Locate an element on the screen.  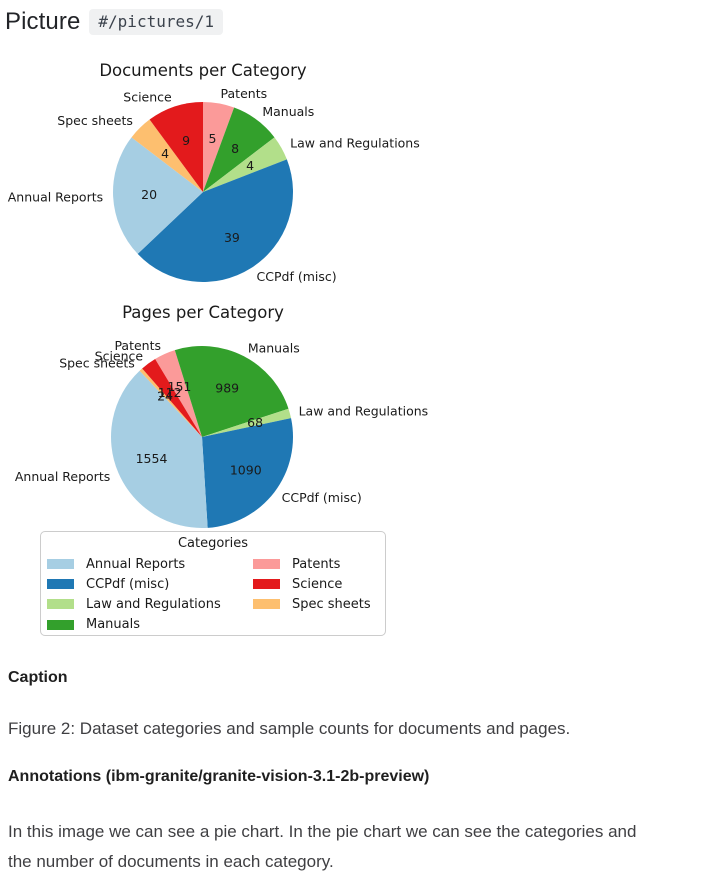
slice-value: 989 is located at coordinates (227, 387).